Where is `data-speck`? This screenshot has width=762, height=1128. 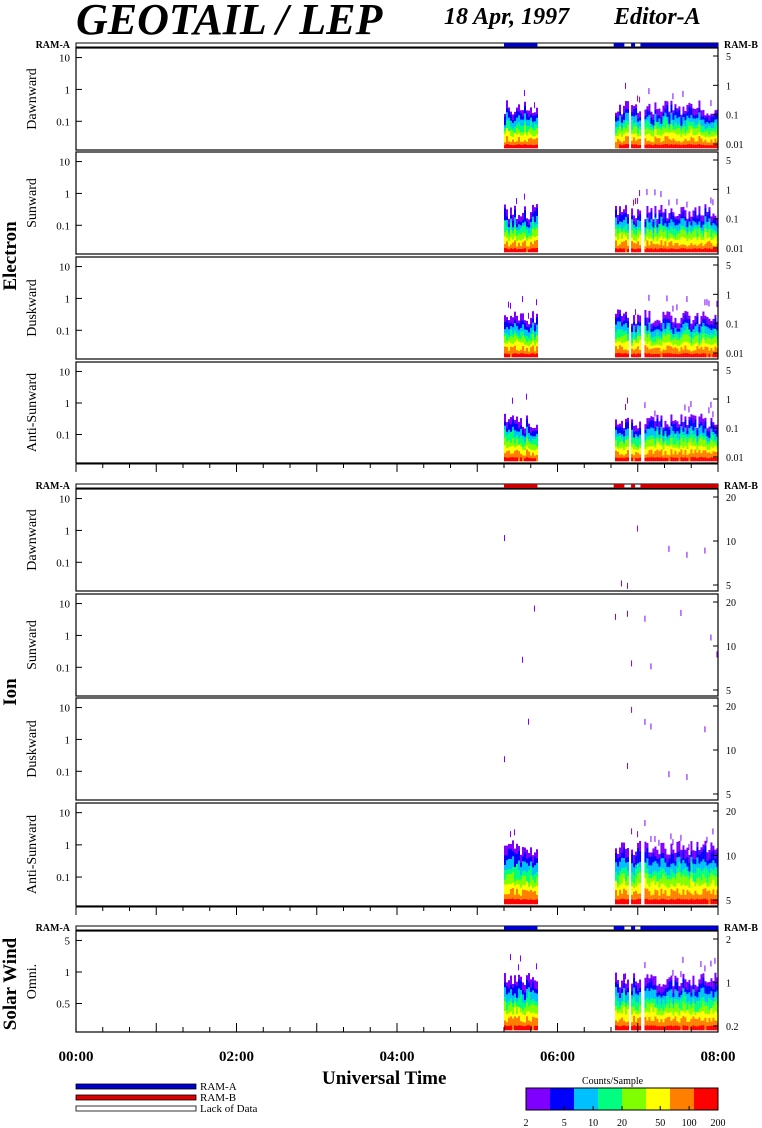 data-speck is located at coordinates (687, 299).